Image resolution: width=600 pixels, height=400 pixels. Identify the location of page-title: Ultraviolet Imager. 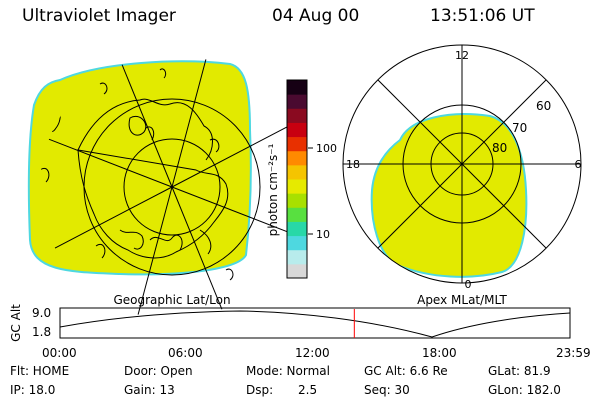
(99, 16).